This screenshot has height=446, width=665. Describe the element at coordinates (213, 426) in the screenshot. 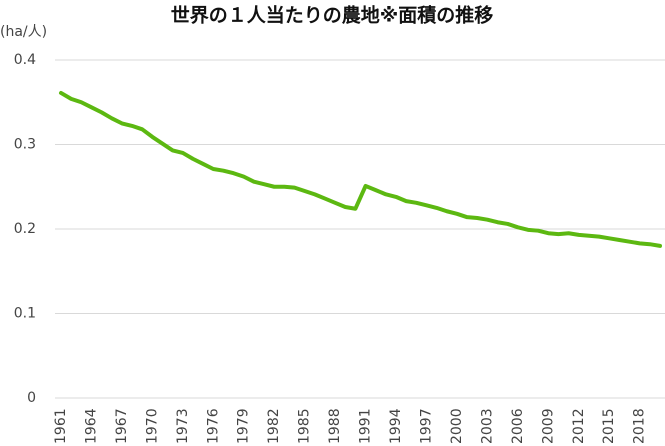

I see `x-tick-label: 1976` at that location.